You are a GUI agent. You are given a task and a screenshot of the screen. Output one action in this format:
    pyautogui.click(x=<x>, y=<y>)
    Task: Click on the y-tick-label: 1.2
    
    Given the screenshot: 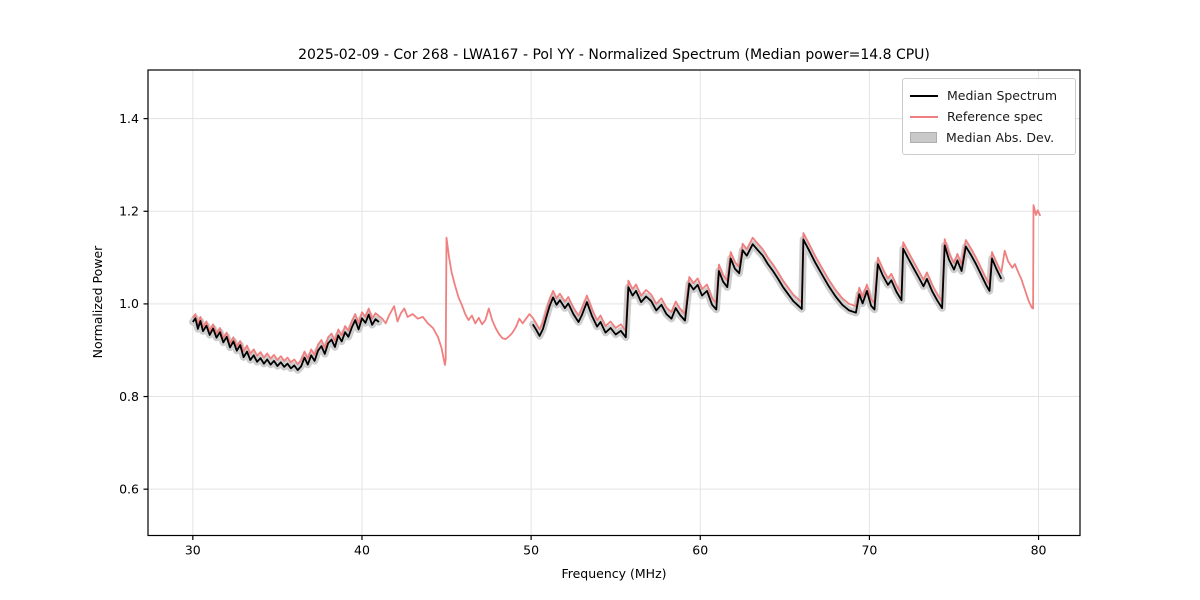 What is the action you would take?
    pyautogui.click(x=129, y=211)
    